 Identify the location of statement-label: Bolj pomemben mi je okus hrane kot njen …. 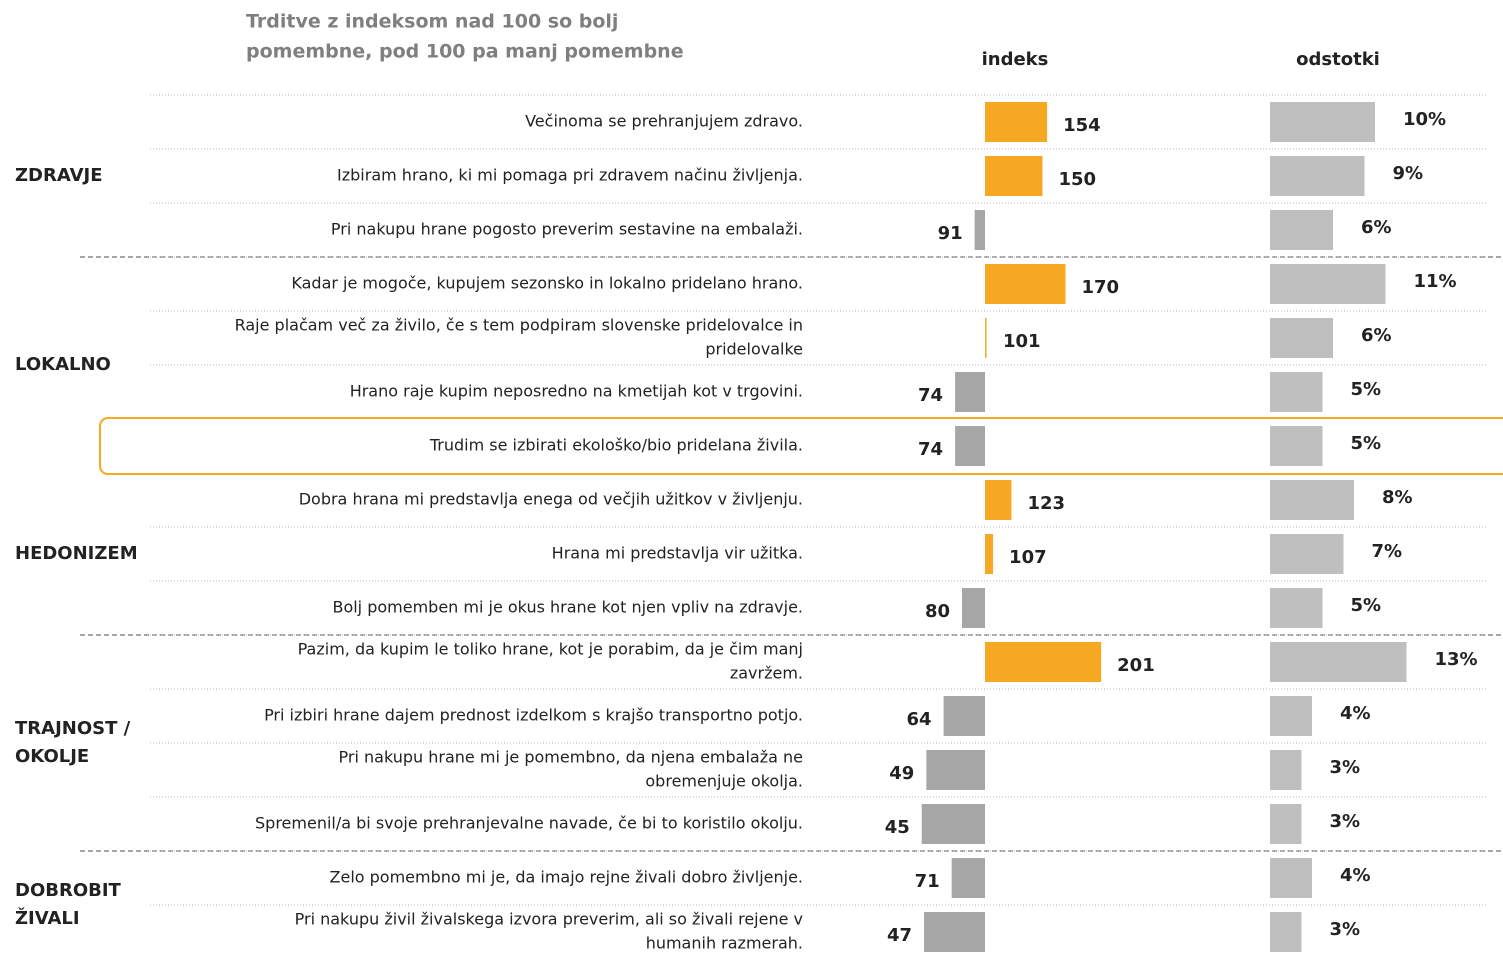
(567, 607).